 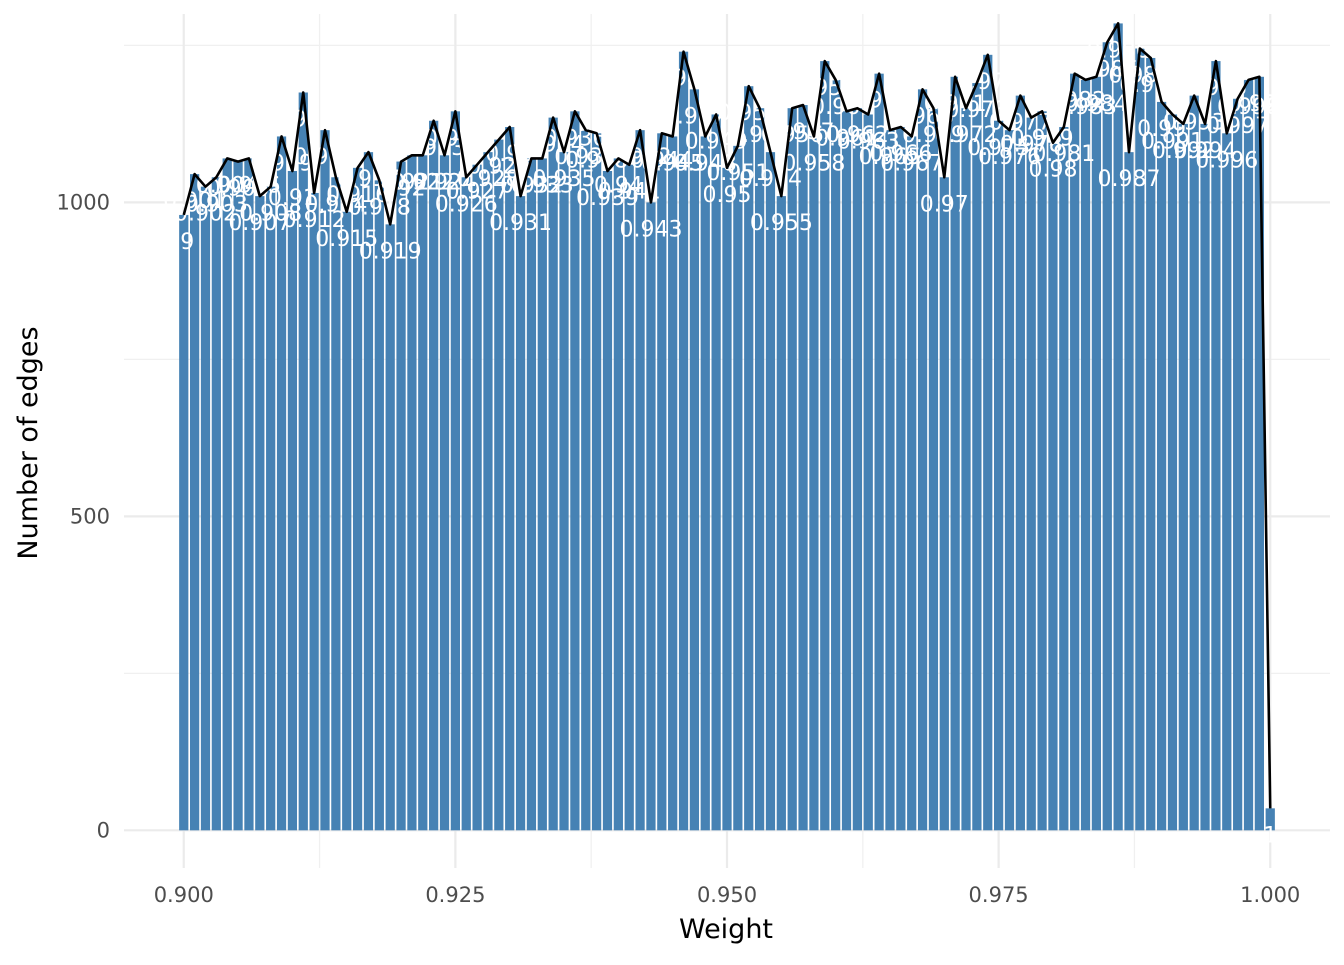 What do you see at coordinates (574, 138) in the screenshot?
I see `bar-label: 0.936` at bounding box center [574, 138].